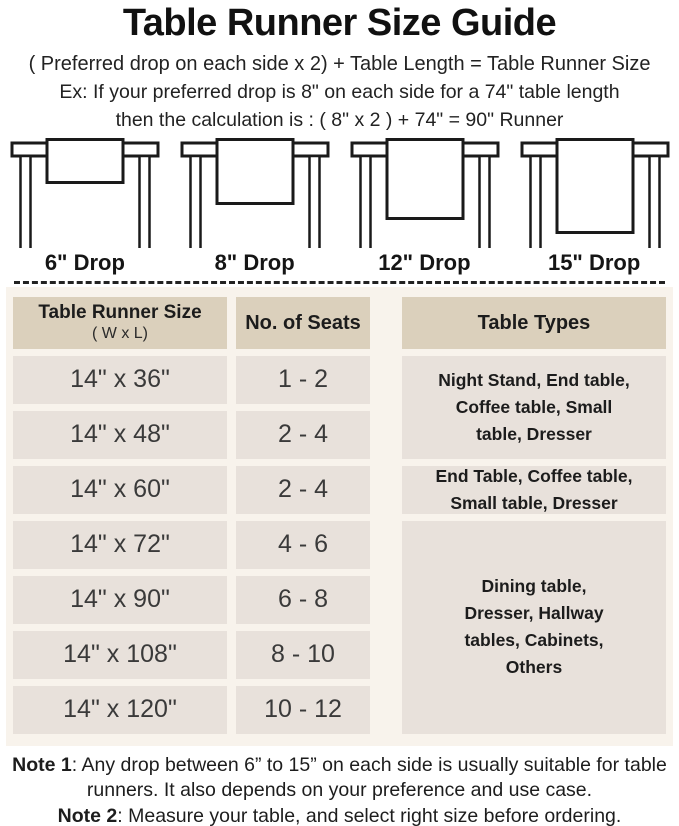  What do you see at coordinates (303, 544) in the screenshot?
I see `seats-cell: 4 - 6` at bounding box center [303, 544].